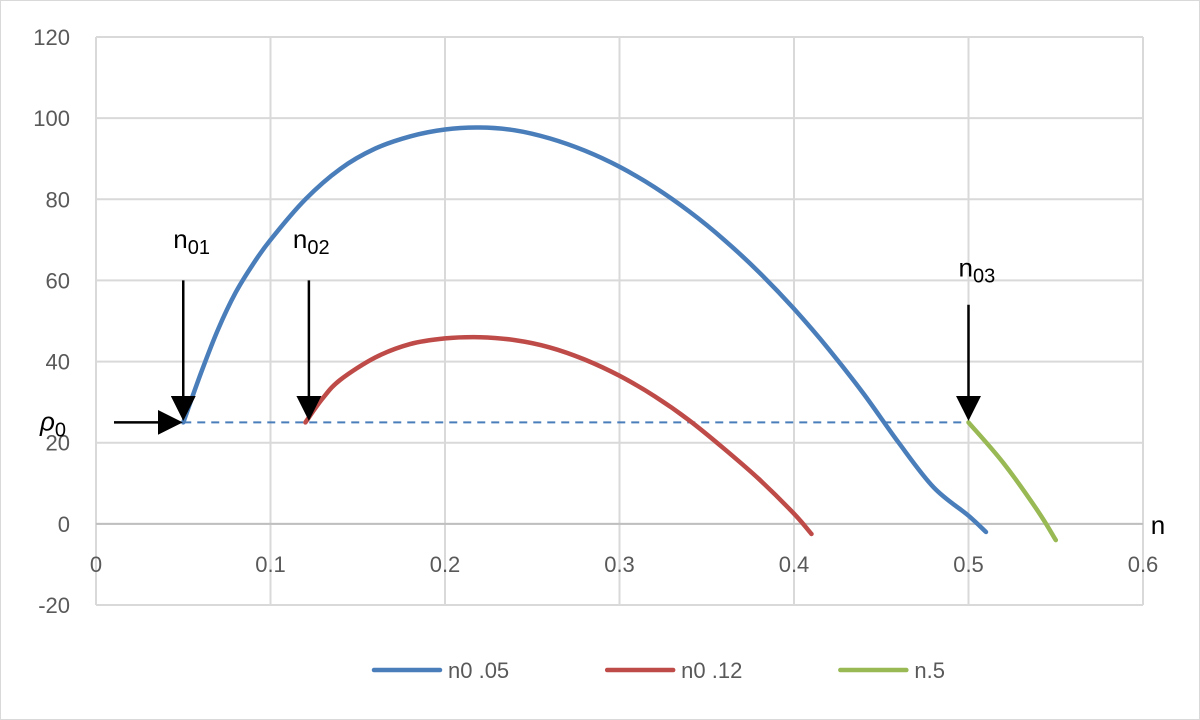 This screenshot has width=1200, height=720. I want to click on annotation-n01: n01, so click(190, 322).